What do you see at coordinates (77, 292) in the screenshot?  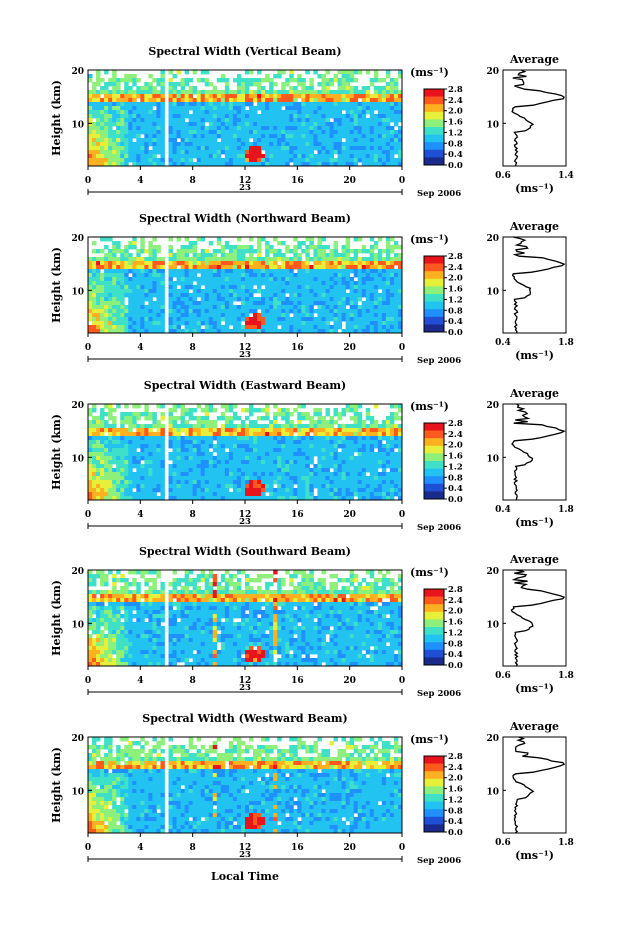 I see `y-tick-label: 10` at bounding box center [77, 292].